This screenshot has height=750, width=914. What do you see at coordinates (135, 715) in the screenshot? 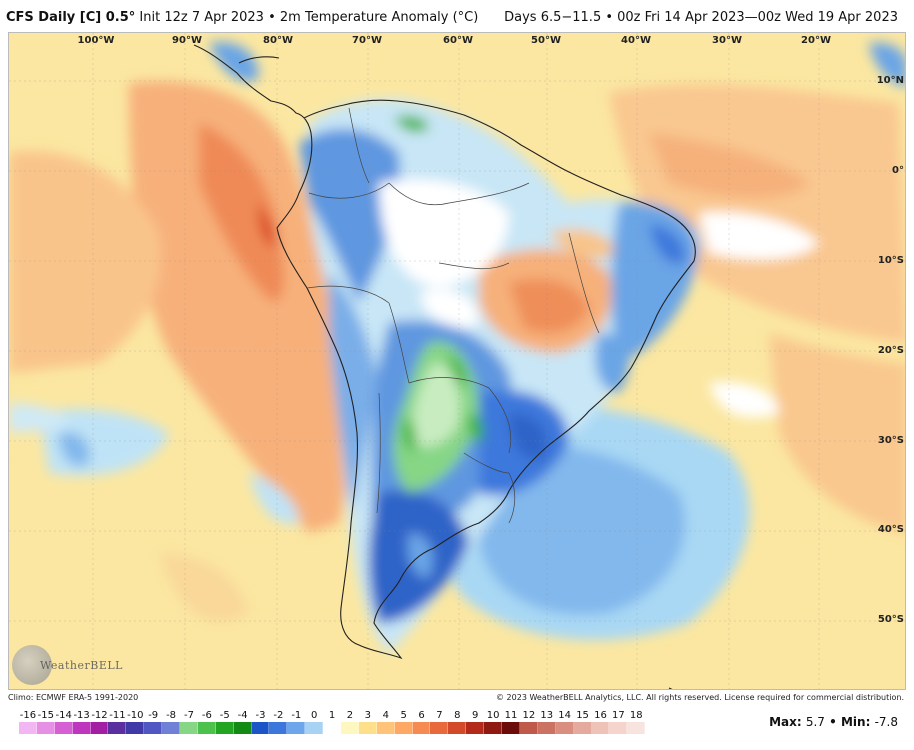
I see `legend-label: -10` at bounding box center [135, 715].